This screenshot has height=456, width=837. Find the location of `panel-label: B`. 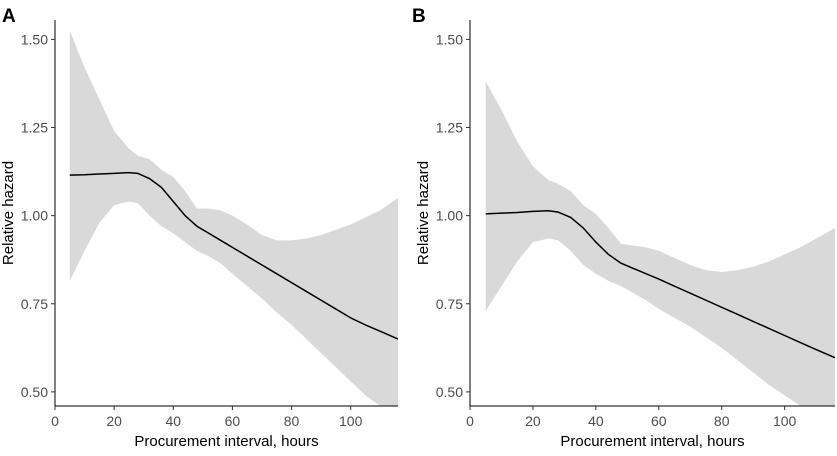

panel-label: B is located at coordinates (419, 16).